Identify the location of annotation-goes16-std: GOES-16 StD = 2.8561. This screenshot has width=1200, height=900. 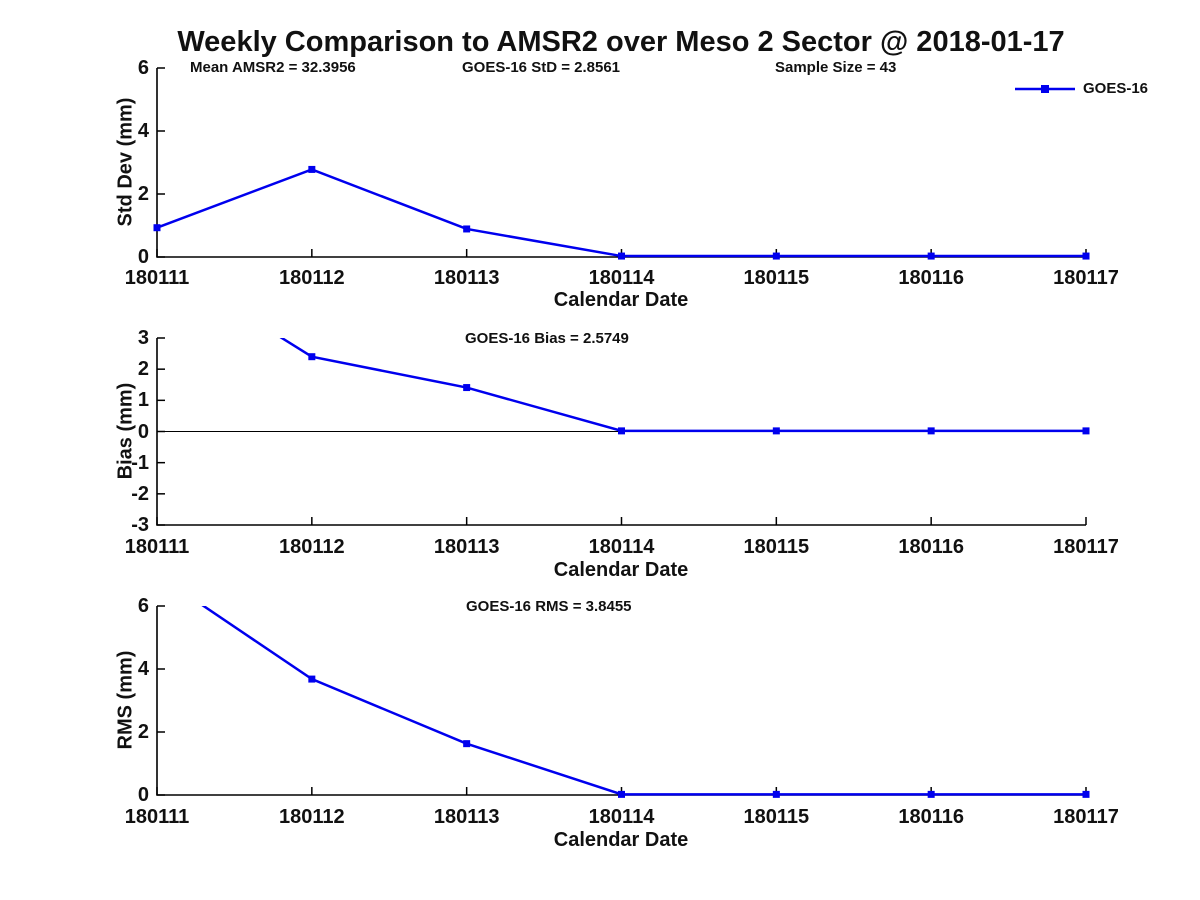
(541, 67).